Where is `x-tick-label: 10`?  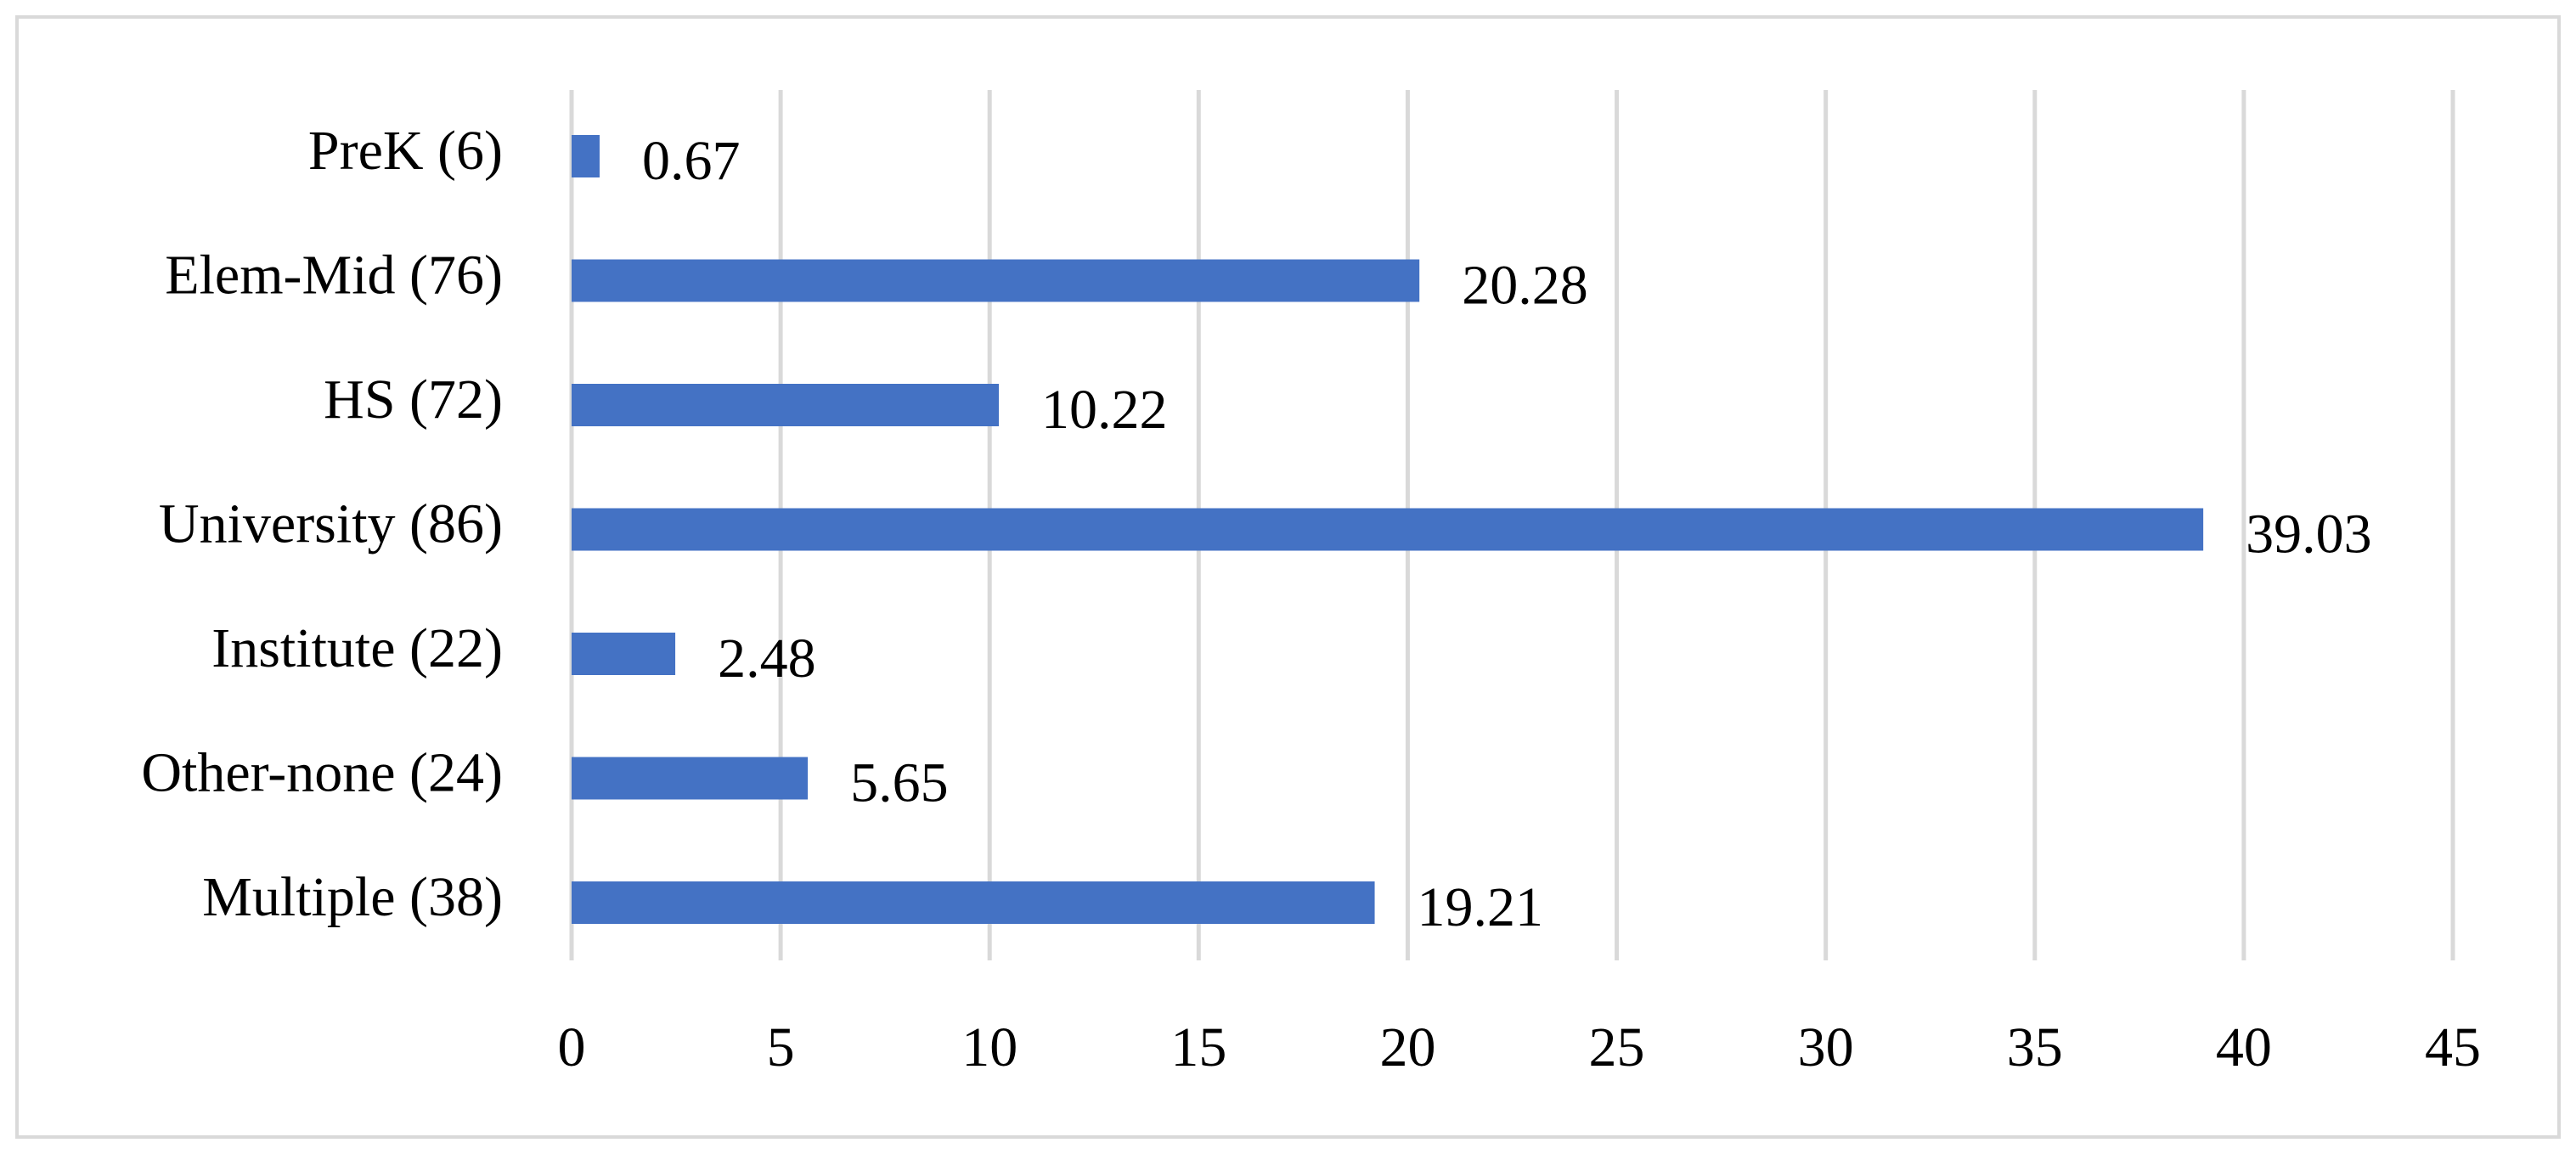 x-tick-label: 10 is located at coordinates (989, 1047).